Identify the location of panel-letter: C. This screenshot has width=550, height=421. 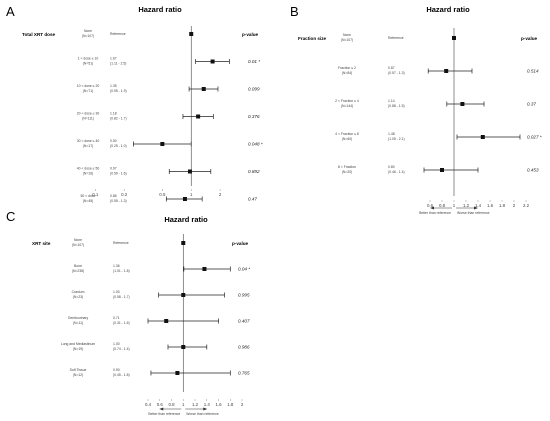
(10, 216).